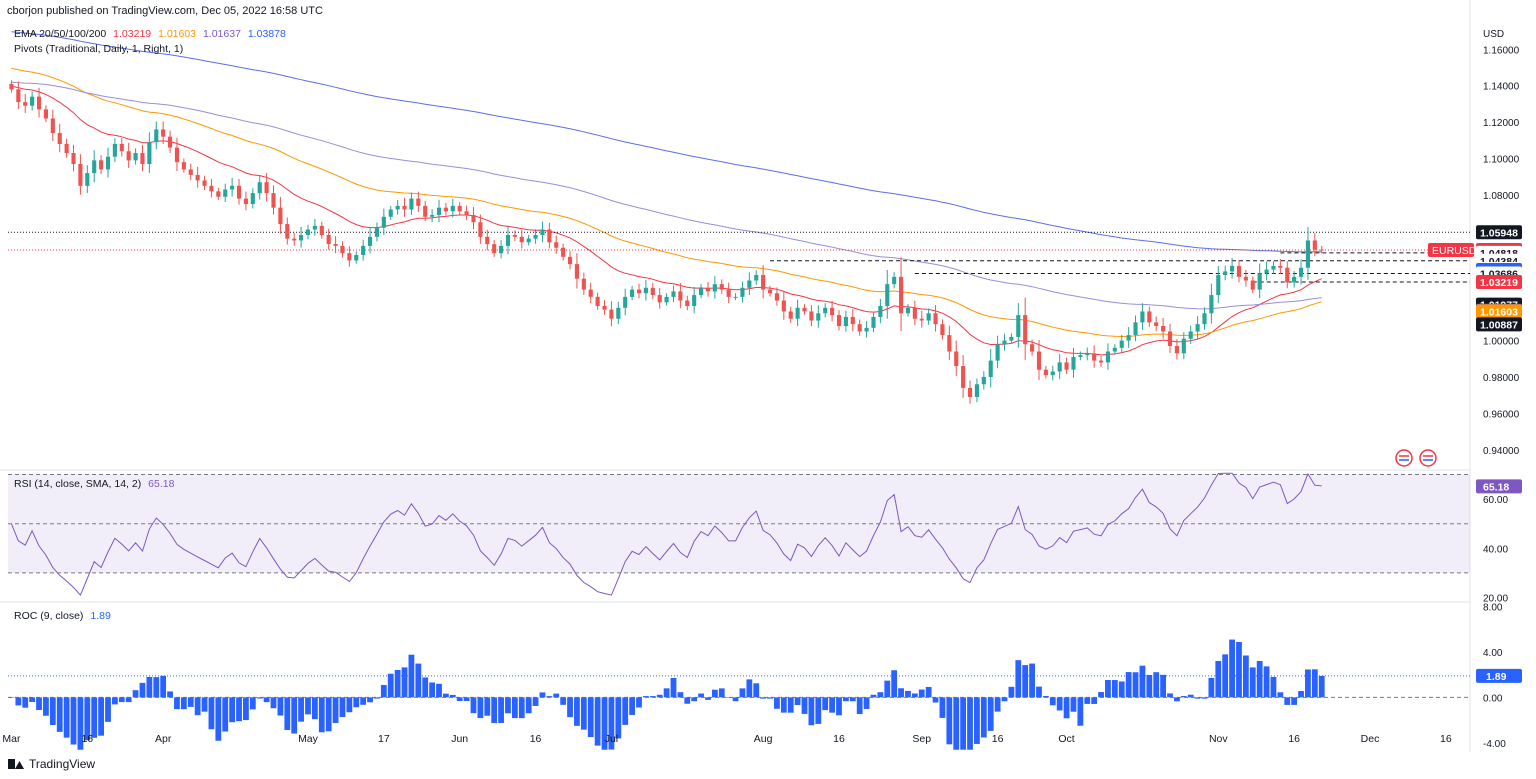 The image size is (1536, 779). What do you see at coordinates (221, 34) in the screenshot?
I see `ema100-value: 1.01637` at bounding box center [221, 34].